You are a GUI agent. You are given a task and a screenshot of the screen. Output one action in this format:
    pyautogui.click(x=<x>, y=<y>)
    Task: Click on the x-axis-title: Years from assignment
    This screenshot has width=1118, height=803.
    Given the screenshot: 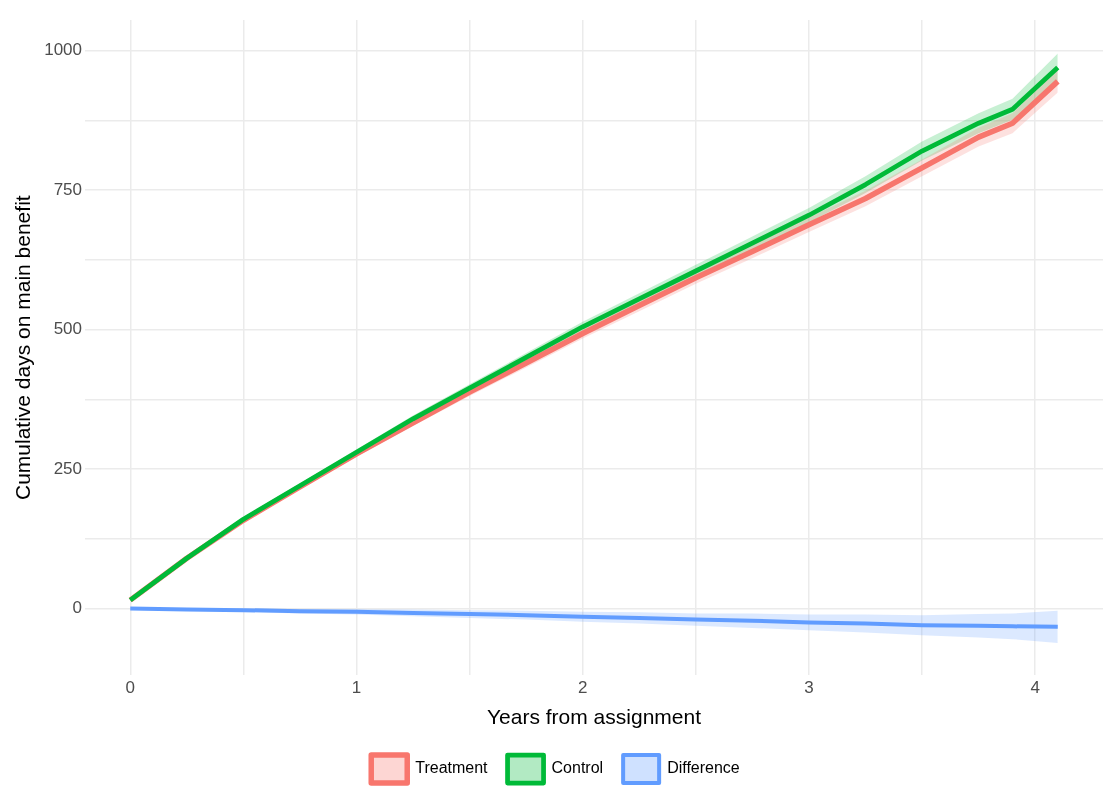 What is the action you would take?
    pyautogui.click(x=594, y=717)
    